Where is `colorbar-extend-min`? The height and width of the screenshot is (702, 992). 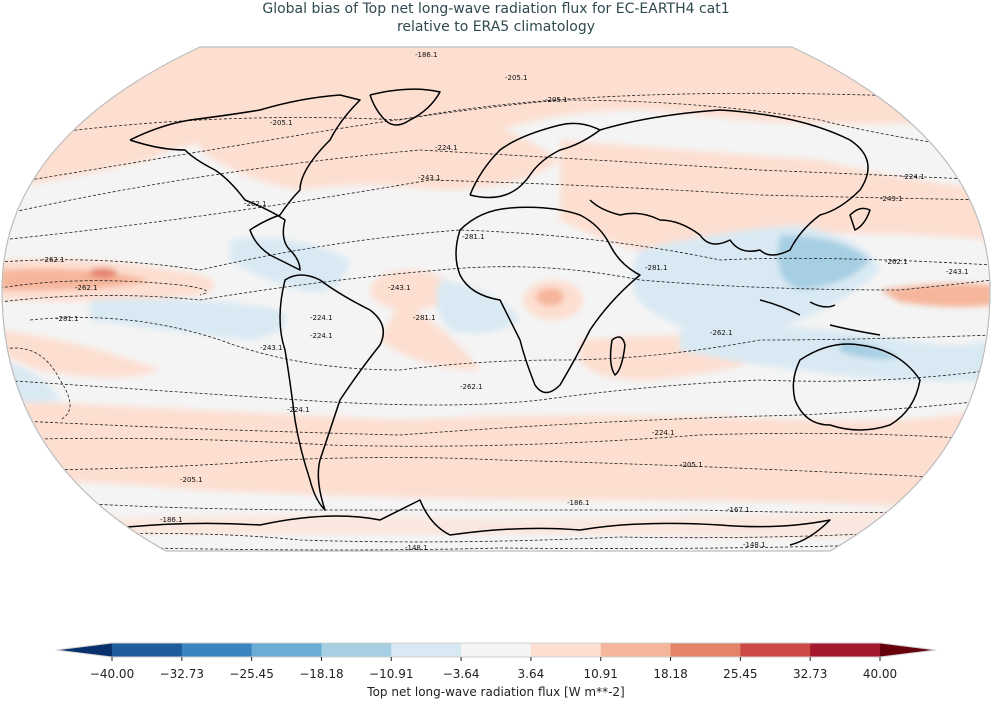 colorbar-extend-min is located at coordinates (84, 650).